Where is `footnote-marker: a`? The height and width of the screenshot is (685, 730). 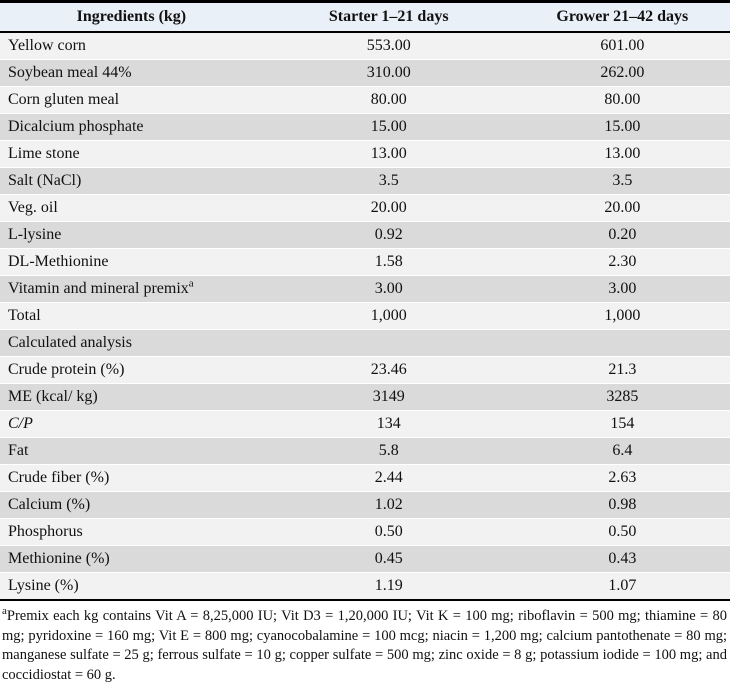 footnote-marker: a is located at coordinates (4, 611).